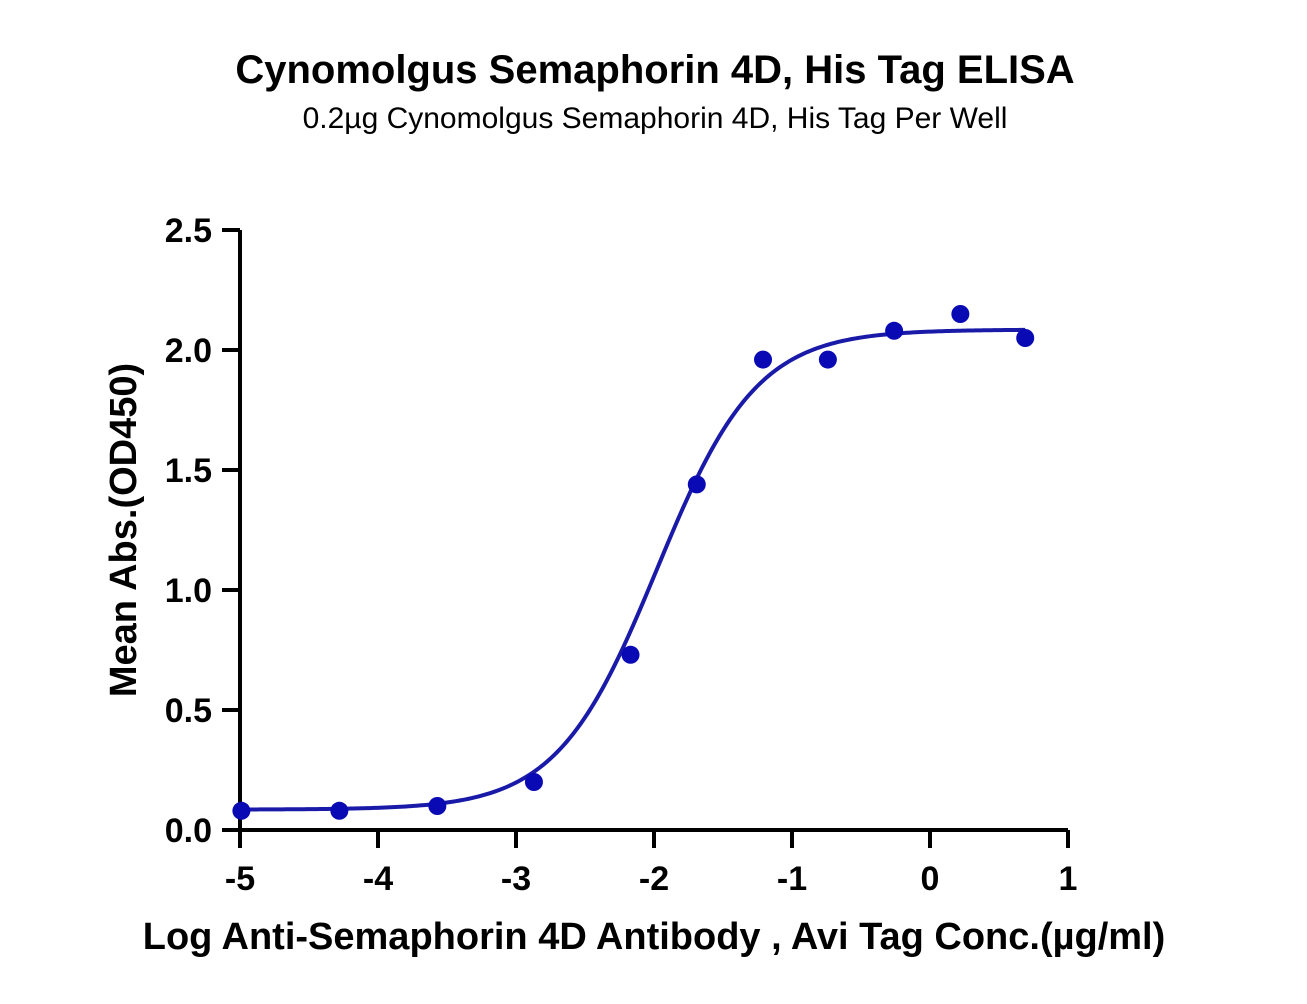 The width and height of the screenshot is (1307, 1004). What do you see at coordinates (1068, 879) in the screenshot?
I see `x-tick-label: 1` at bounding box center [1068, 879].